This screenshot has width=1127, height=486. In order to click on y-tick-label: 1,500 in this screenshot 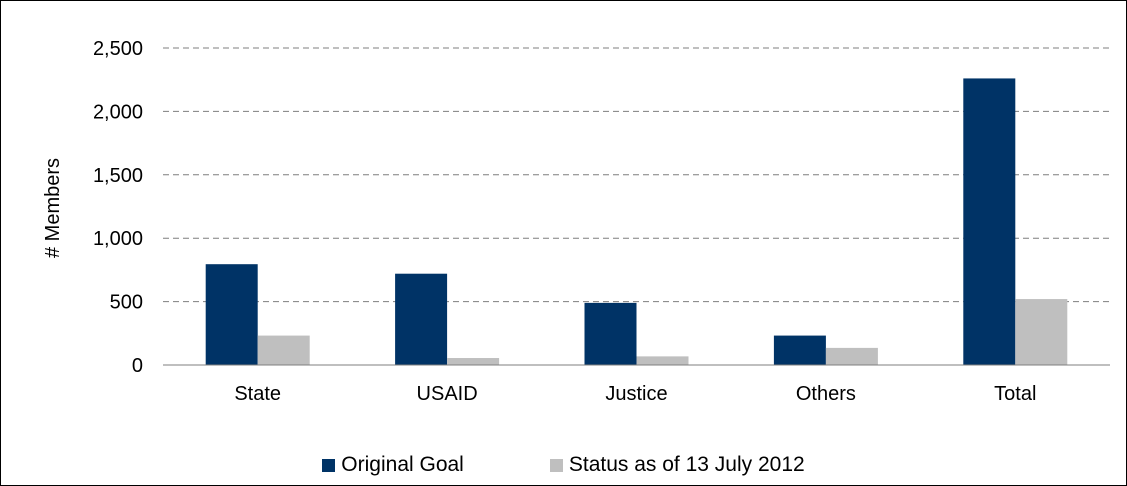, I will do `click(118, 176)`.